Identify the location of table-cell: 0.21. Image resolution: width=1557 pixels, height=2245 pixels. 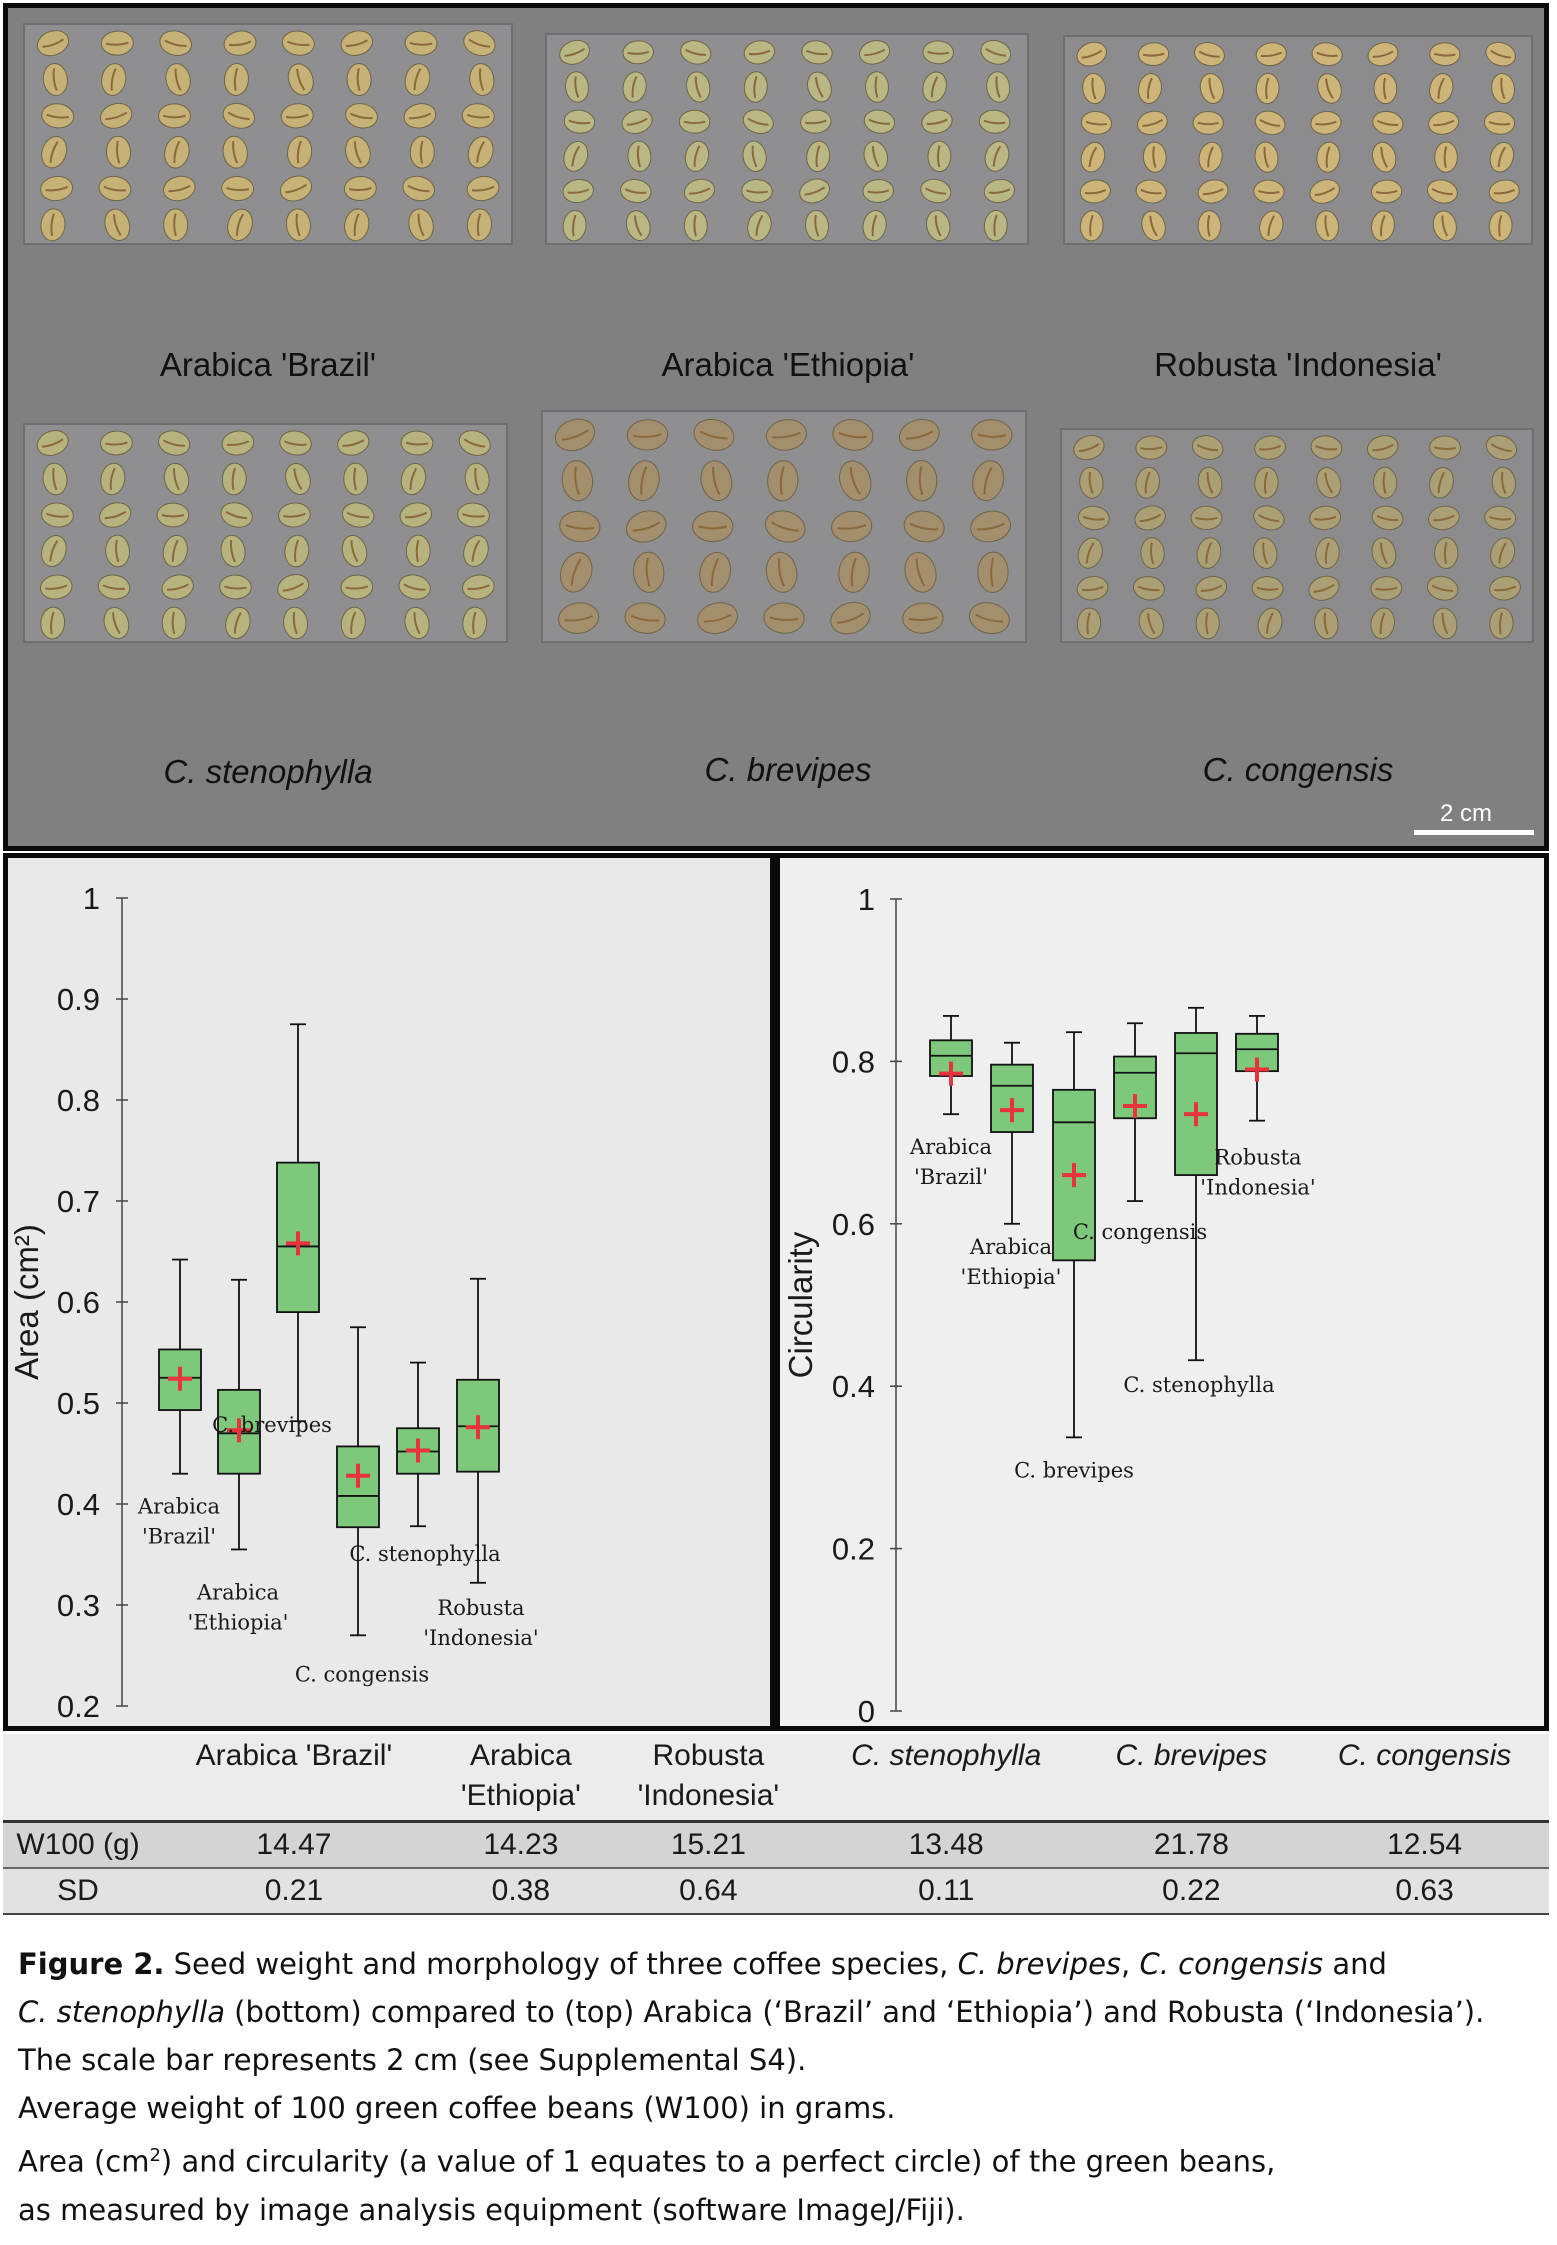
(294, 1891).